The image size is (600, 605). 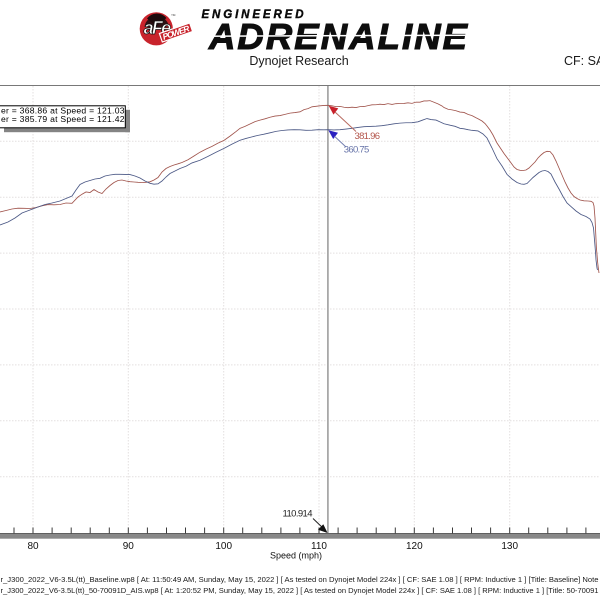 I want to click on svg-text: Speed (mph), so click(x=296, y=556).